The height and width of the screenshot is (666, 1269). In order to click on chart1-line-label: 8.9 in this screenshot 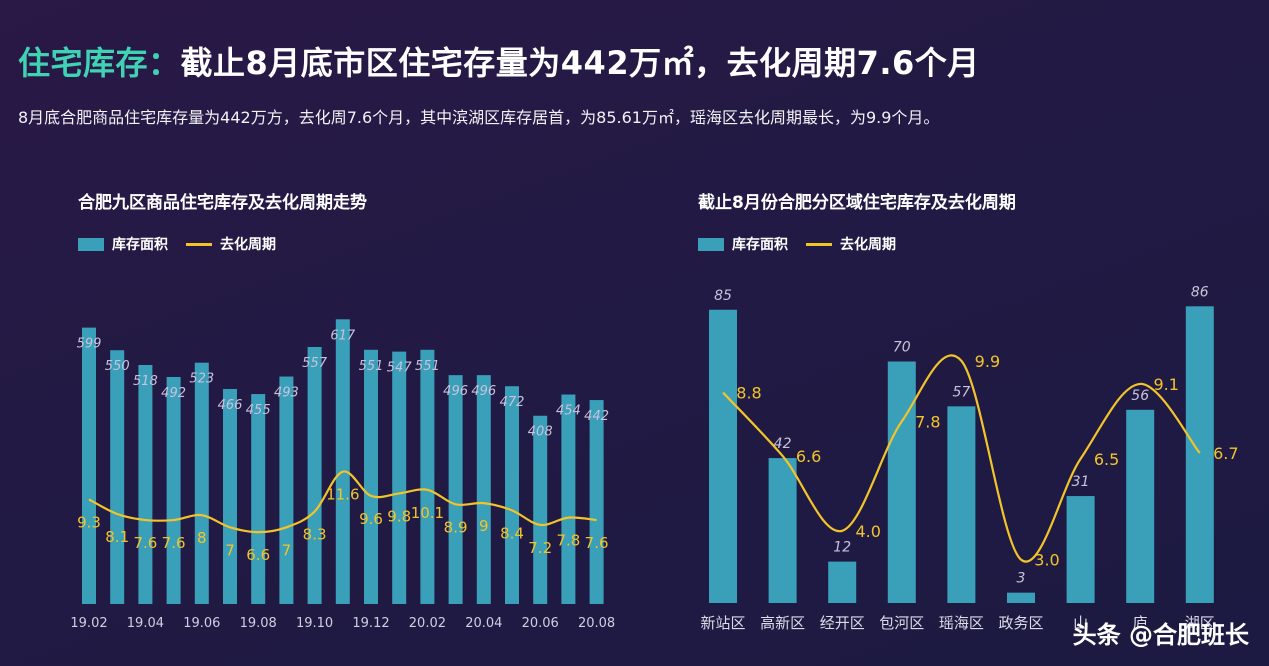, I will do `click(456, 527)`.